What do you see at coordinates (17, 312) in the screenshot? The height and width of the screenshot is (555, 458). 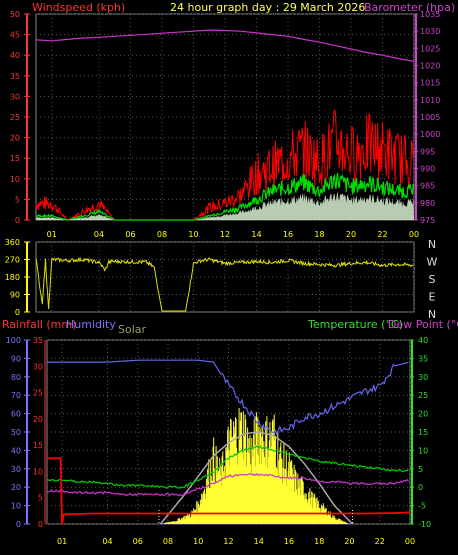 I see `direction-tick-label: 0` at bounding box center [17, 312].